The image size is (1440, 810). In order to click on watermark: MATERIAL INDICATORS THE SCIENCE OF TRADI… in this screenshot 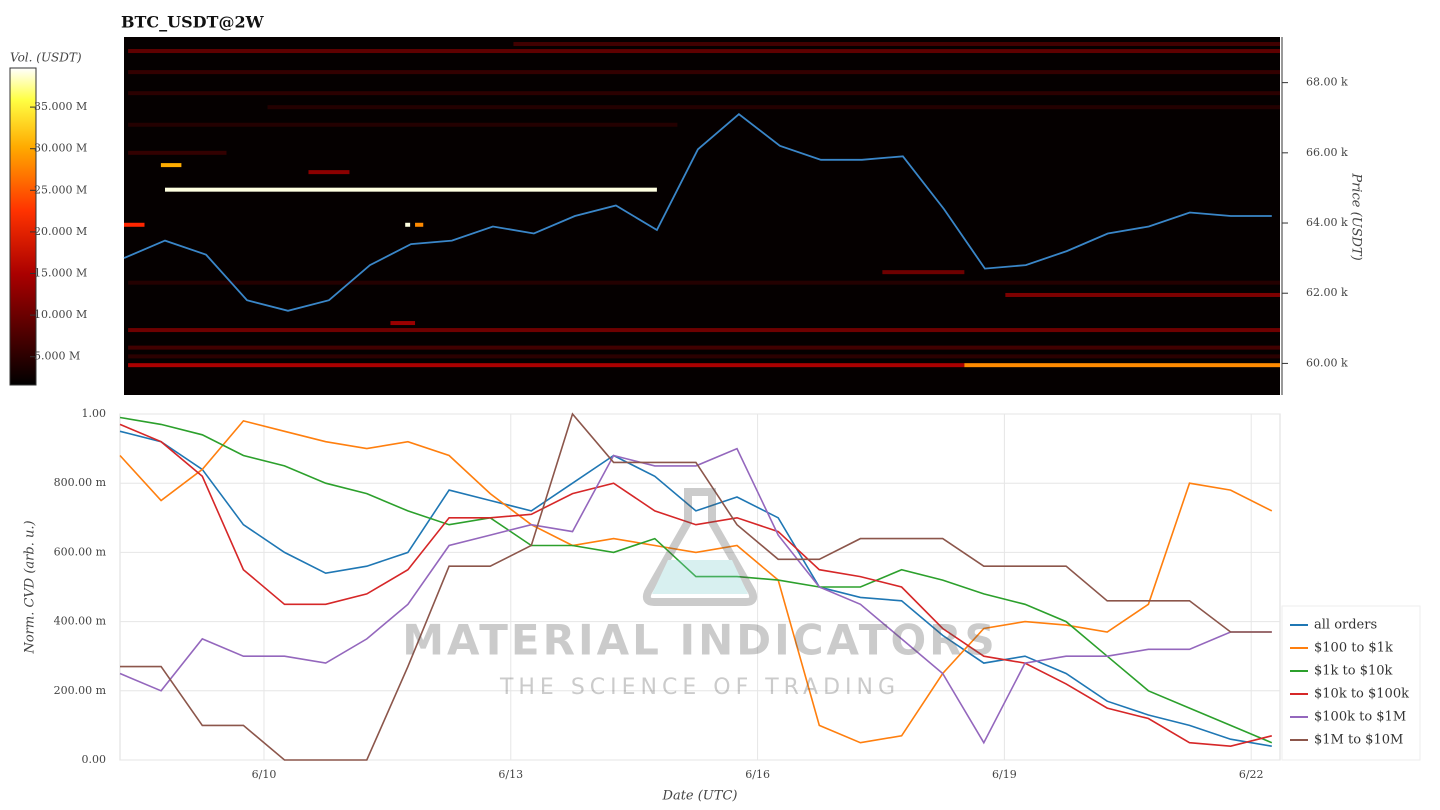, I will do `click(700, 594)`.